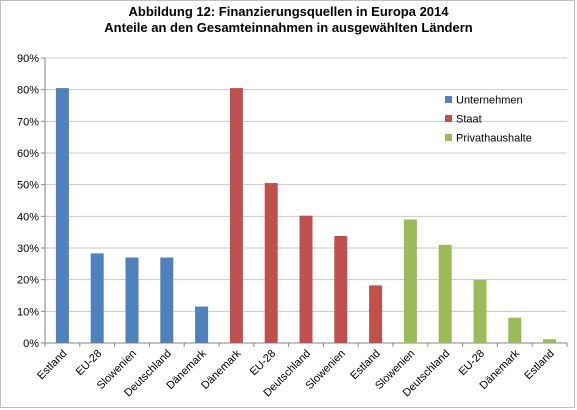 The image size is (577, 410). Describe the element at coordinates (28, 281) in the screenshot. I see `y-tick-label: 20%` at that location.